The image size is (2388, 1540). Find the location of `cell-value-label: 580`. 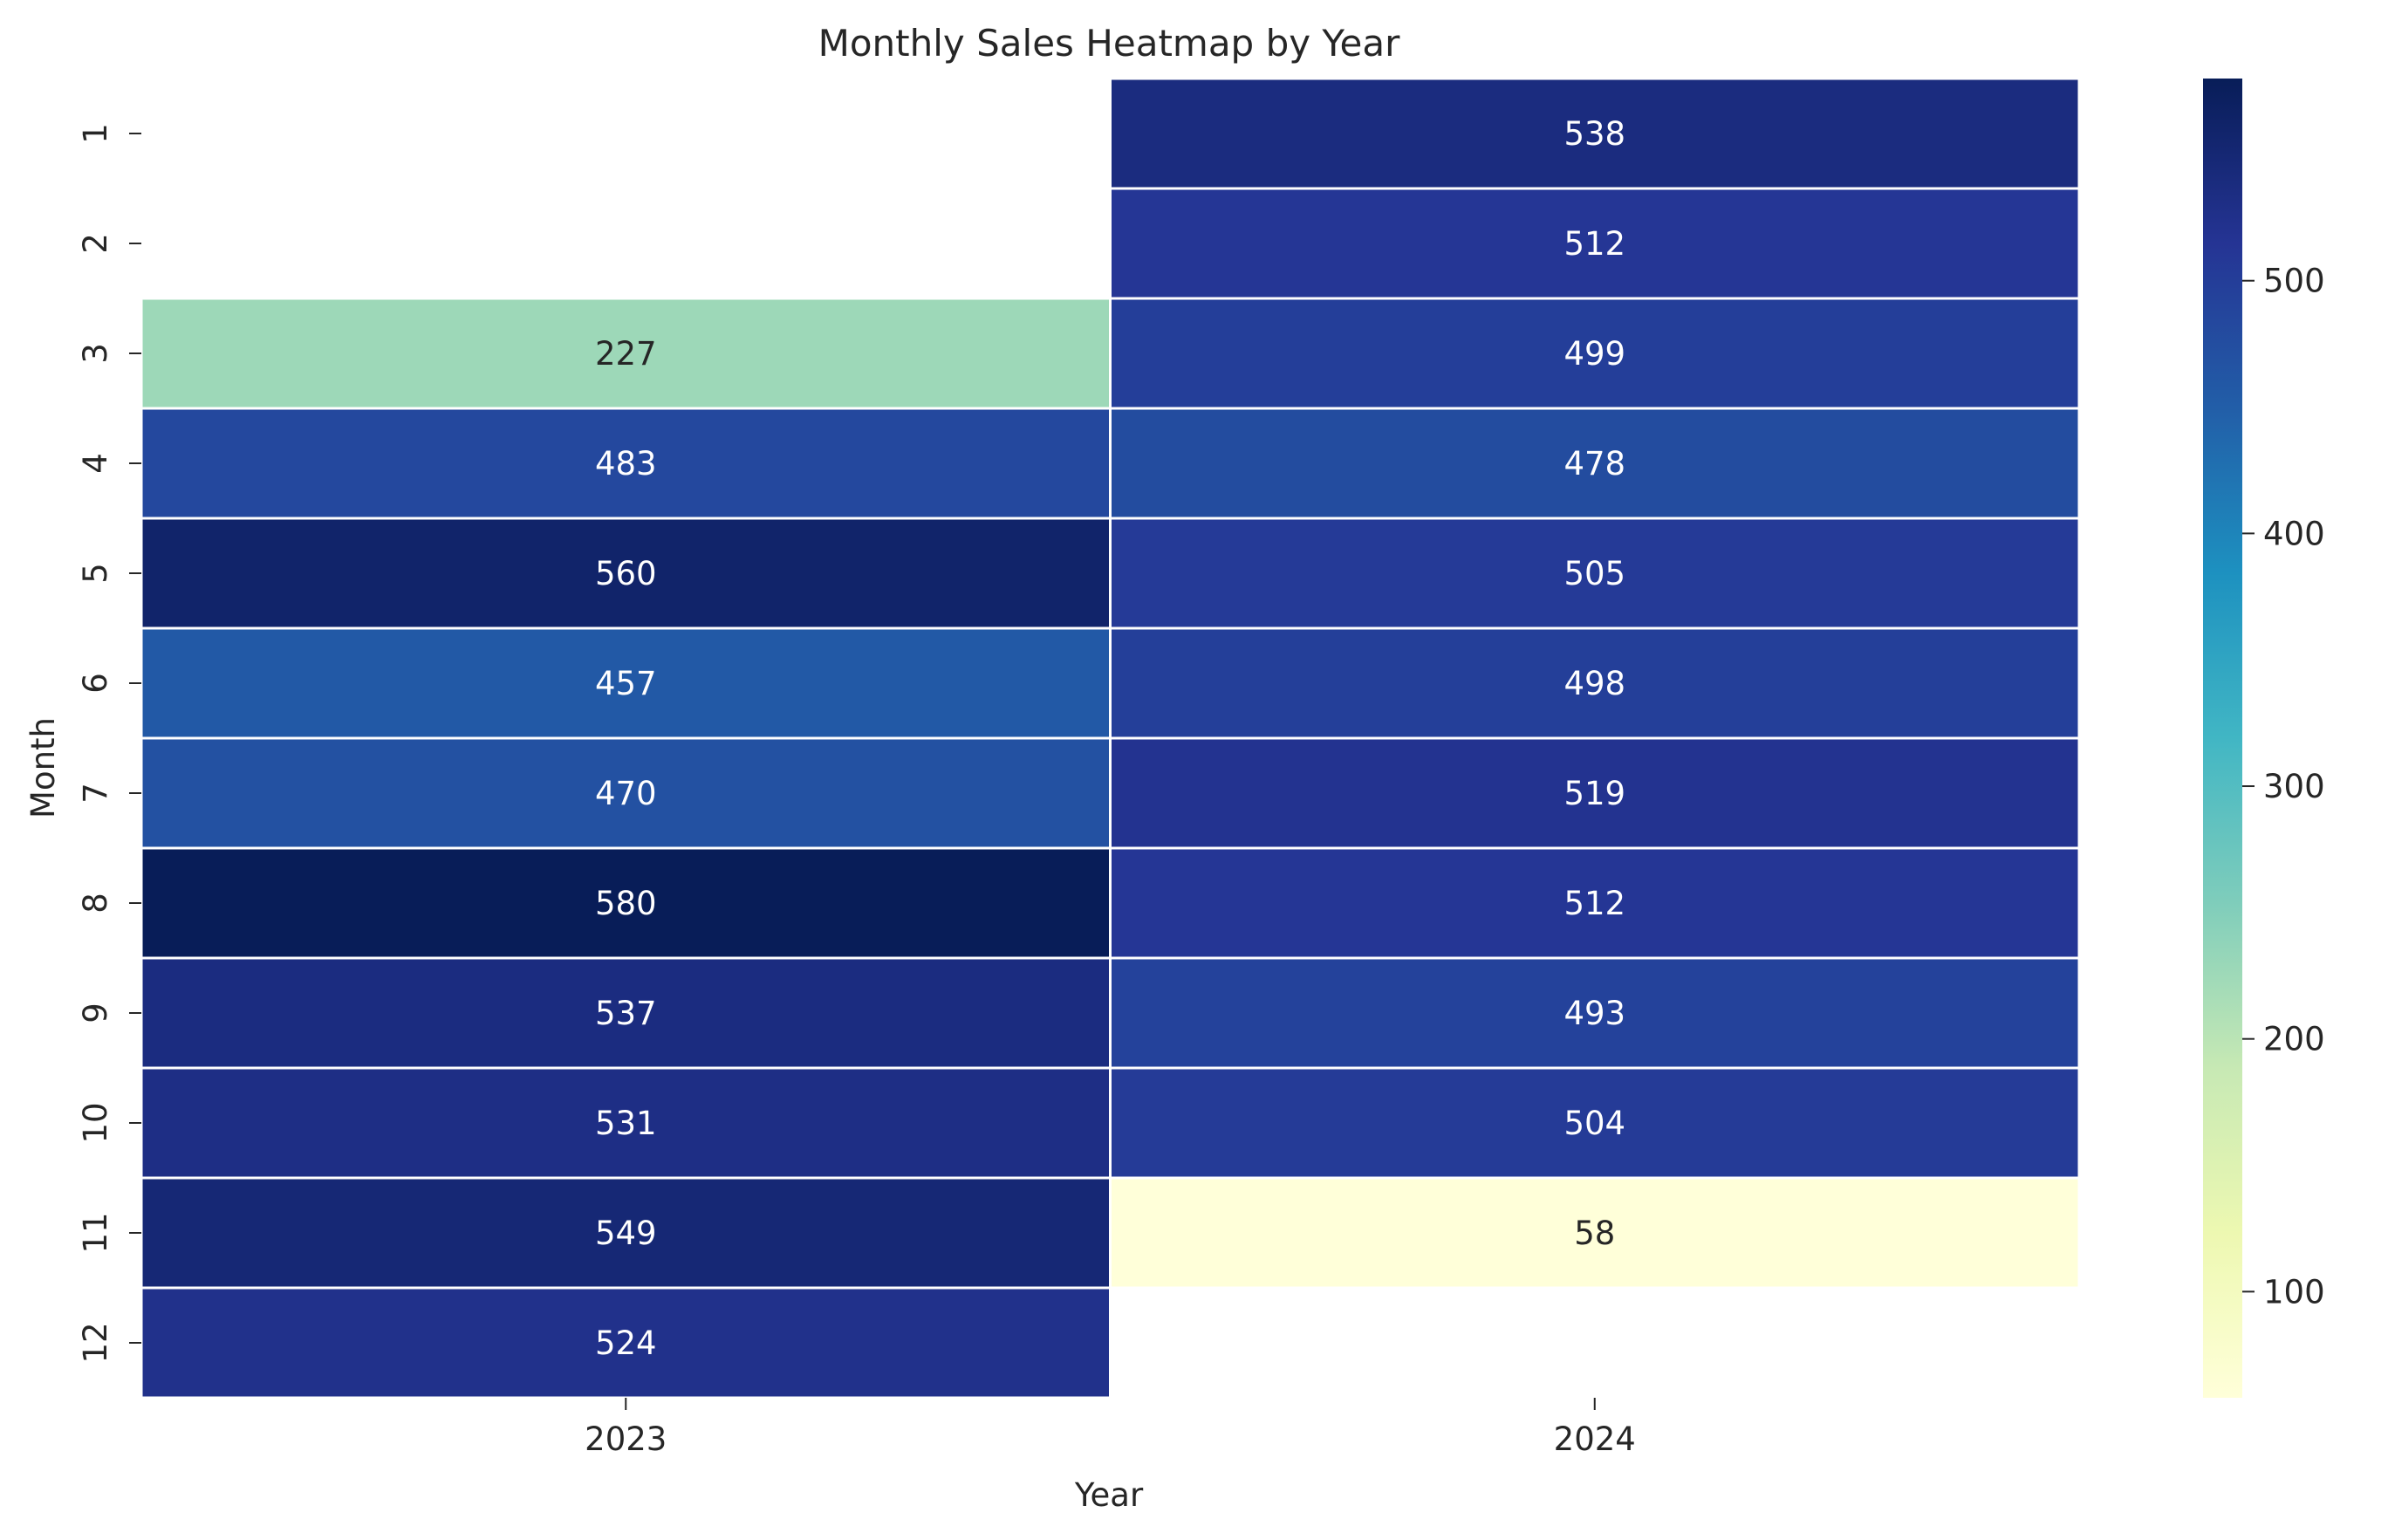

cell-value-label: 580 is located at coordinates (626, 903).